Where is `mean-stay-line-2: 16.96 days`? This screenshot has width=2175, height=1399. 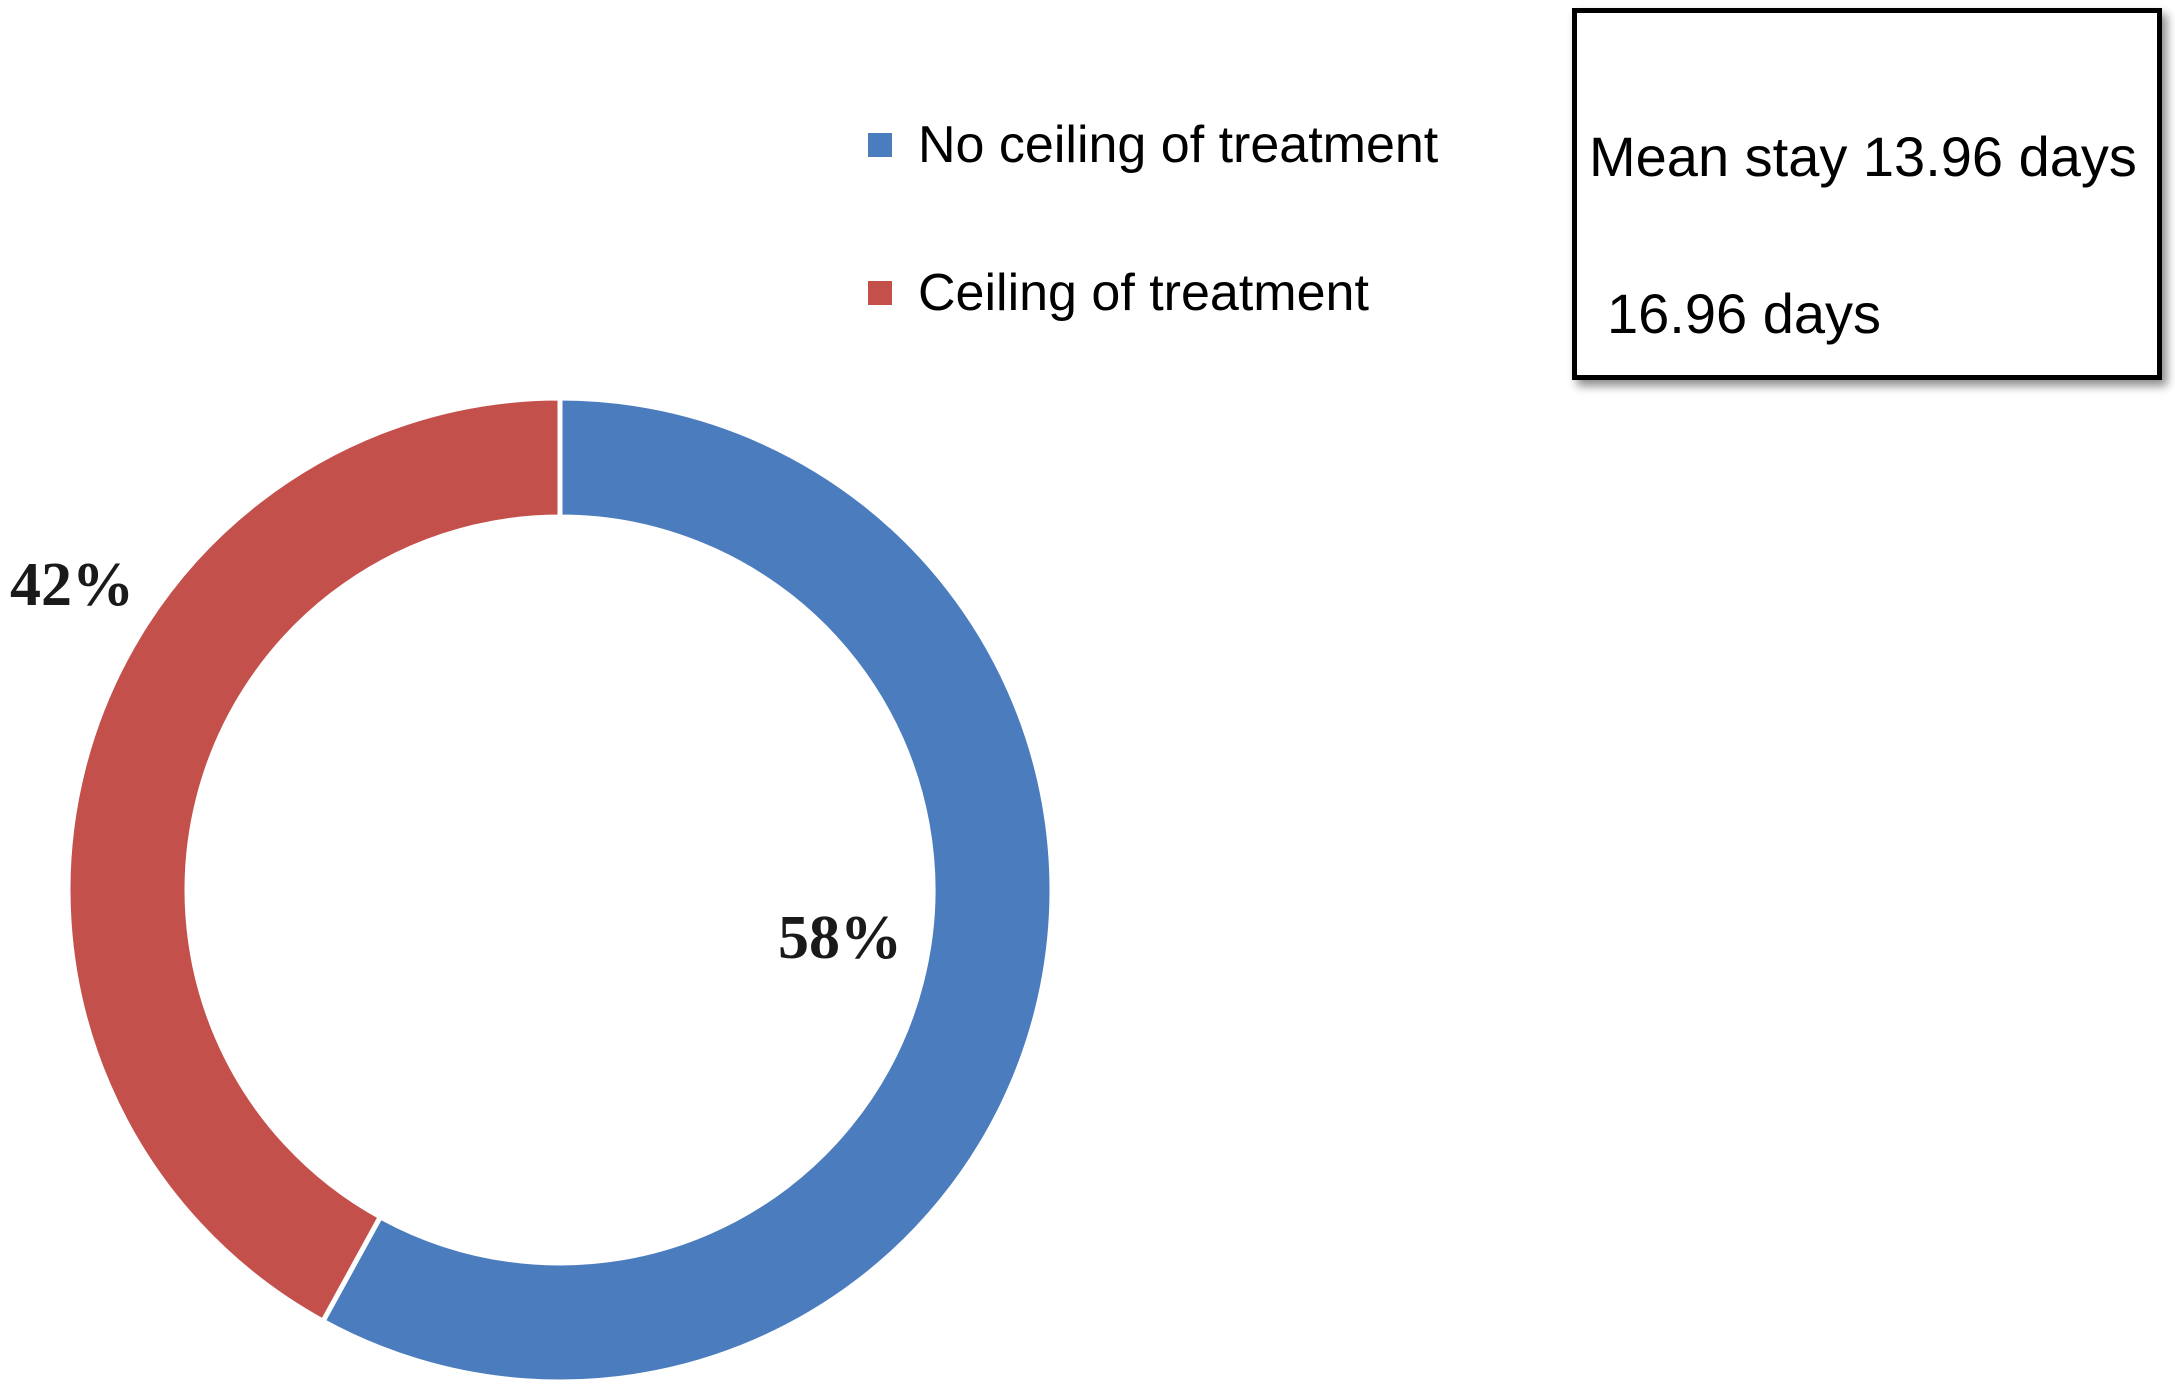
mean-stay-line-2: 16.96 days is located at coordinates (1744, 313).